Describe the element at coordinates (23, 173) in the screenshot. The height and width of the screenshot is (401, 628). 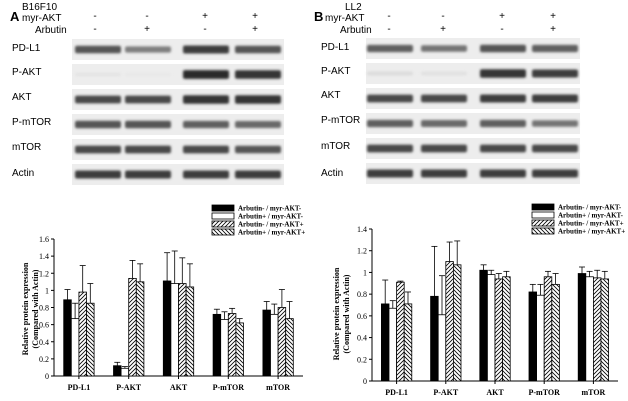
I see `protein-label: Actin` at that location.